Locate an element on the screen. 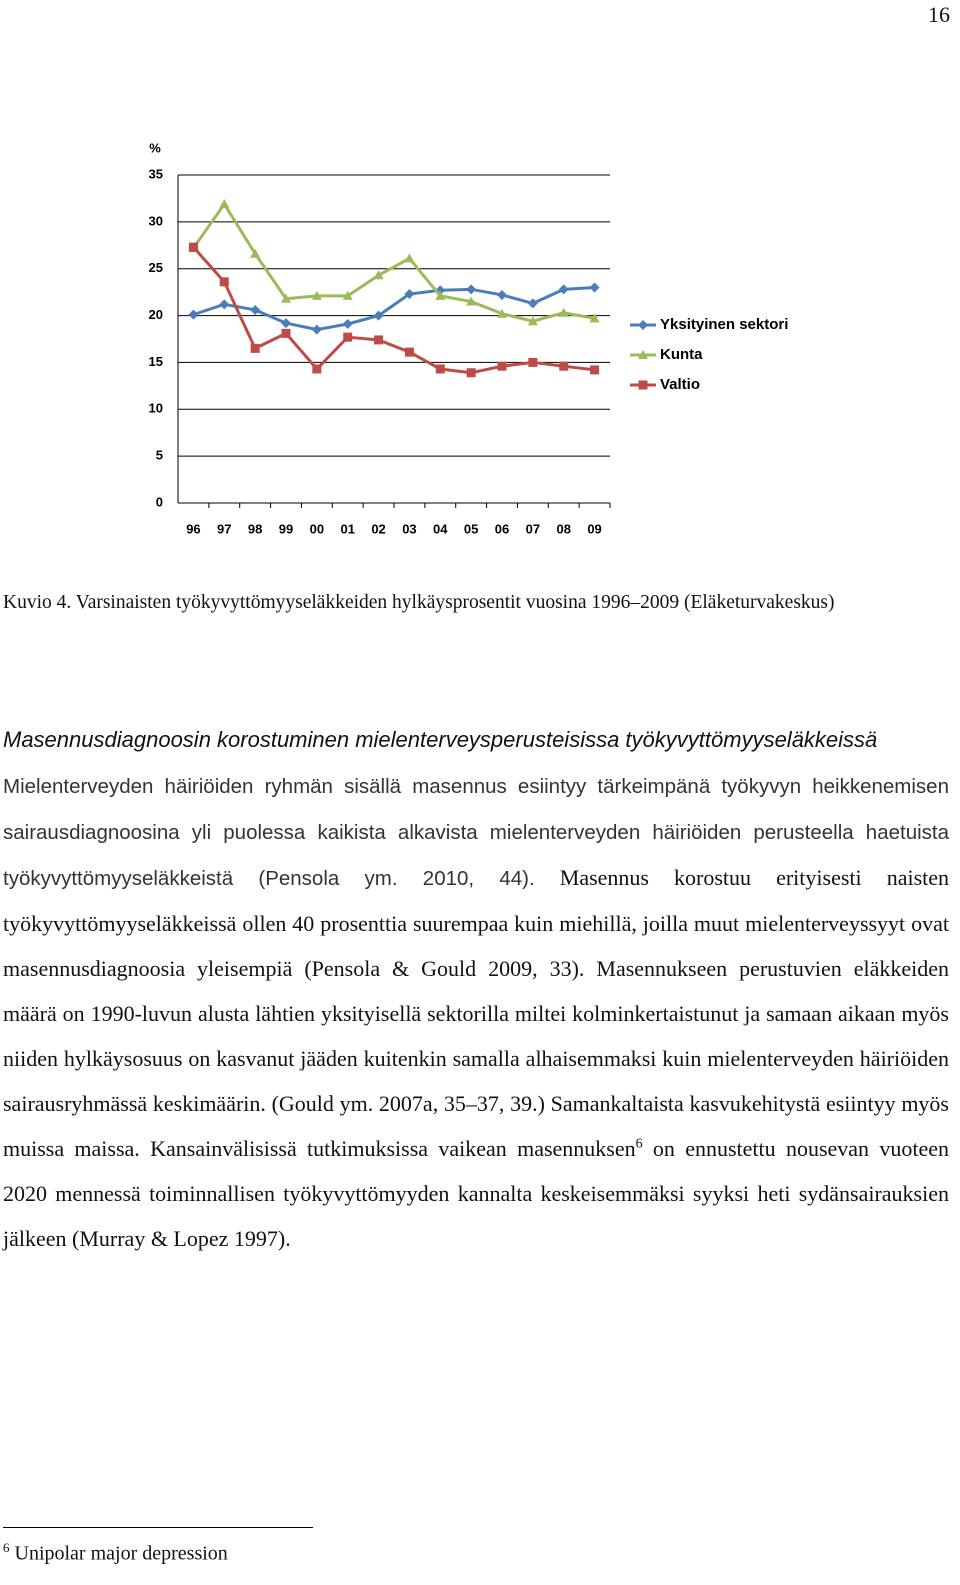 Image resolution: width=960 pixels, height=1585 pixels. footnote-rule is located at coordinates (158, 1527).